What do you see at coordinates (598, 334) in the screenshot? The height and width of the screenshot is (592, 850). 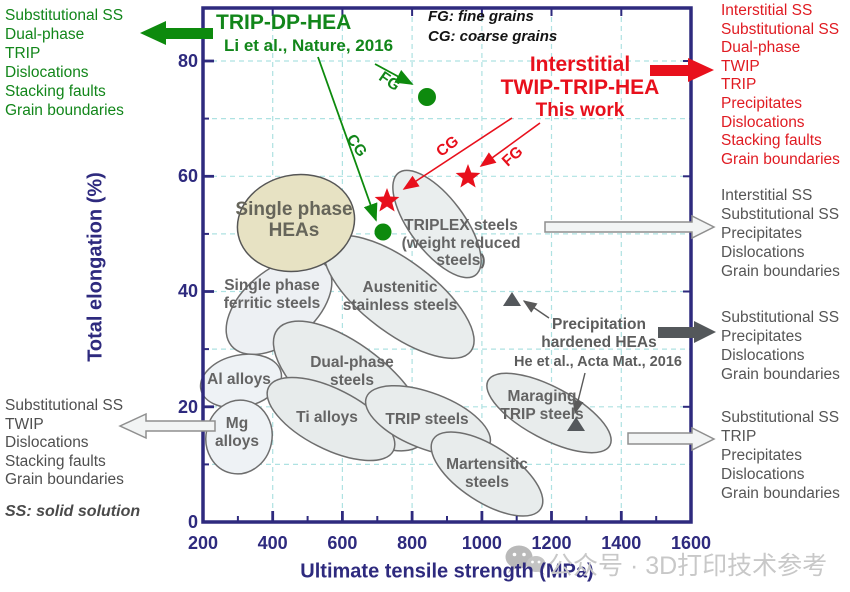 I see `precip-hardened-heas-label: Precipitation hardened HEAs` at bounding box center [598, 334].